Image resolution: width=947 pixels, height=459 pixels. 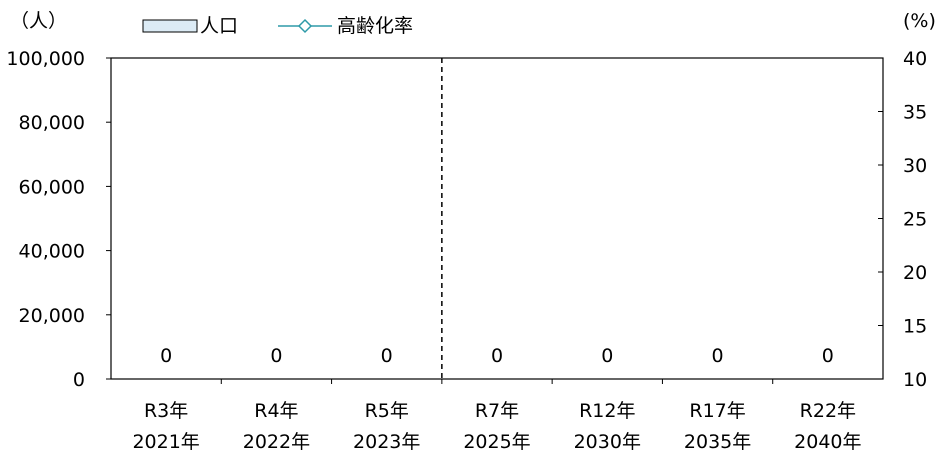 What do you see at coordinates (915, 327) in the screenshot?
I see `right-tick-label: 15` at bounding box center [915, 327].